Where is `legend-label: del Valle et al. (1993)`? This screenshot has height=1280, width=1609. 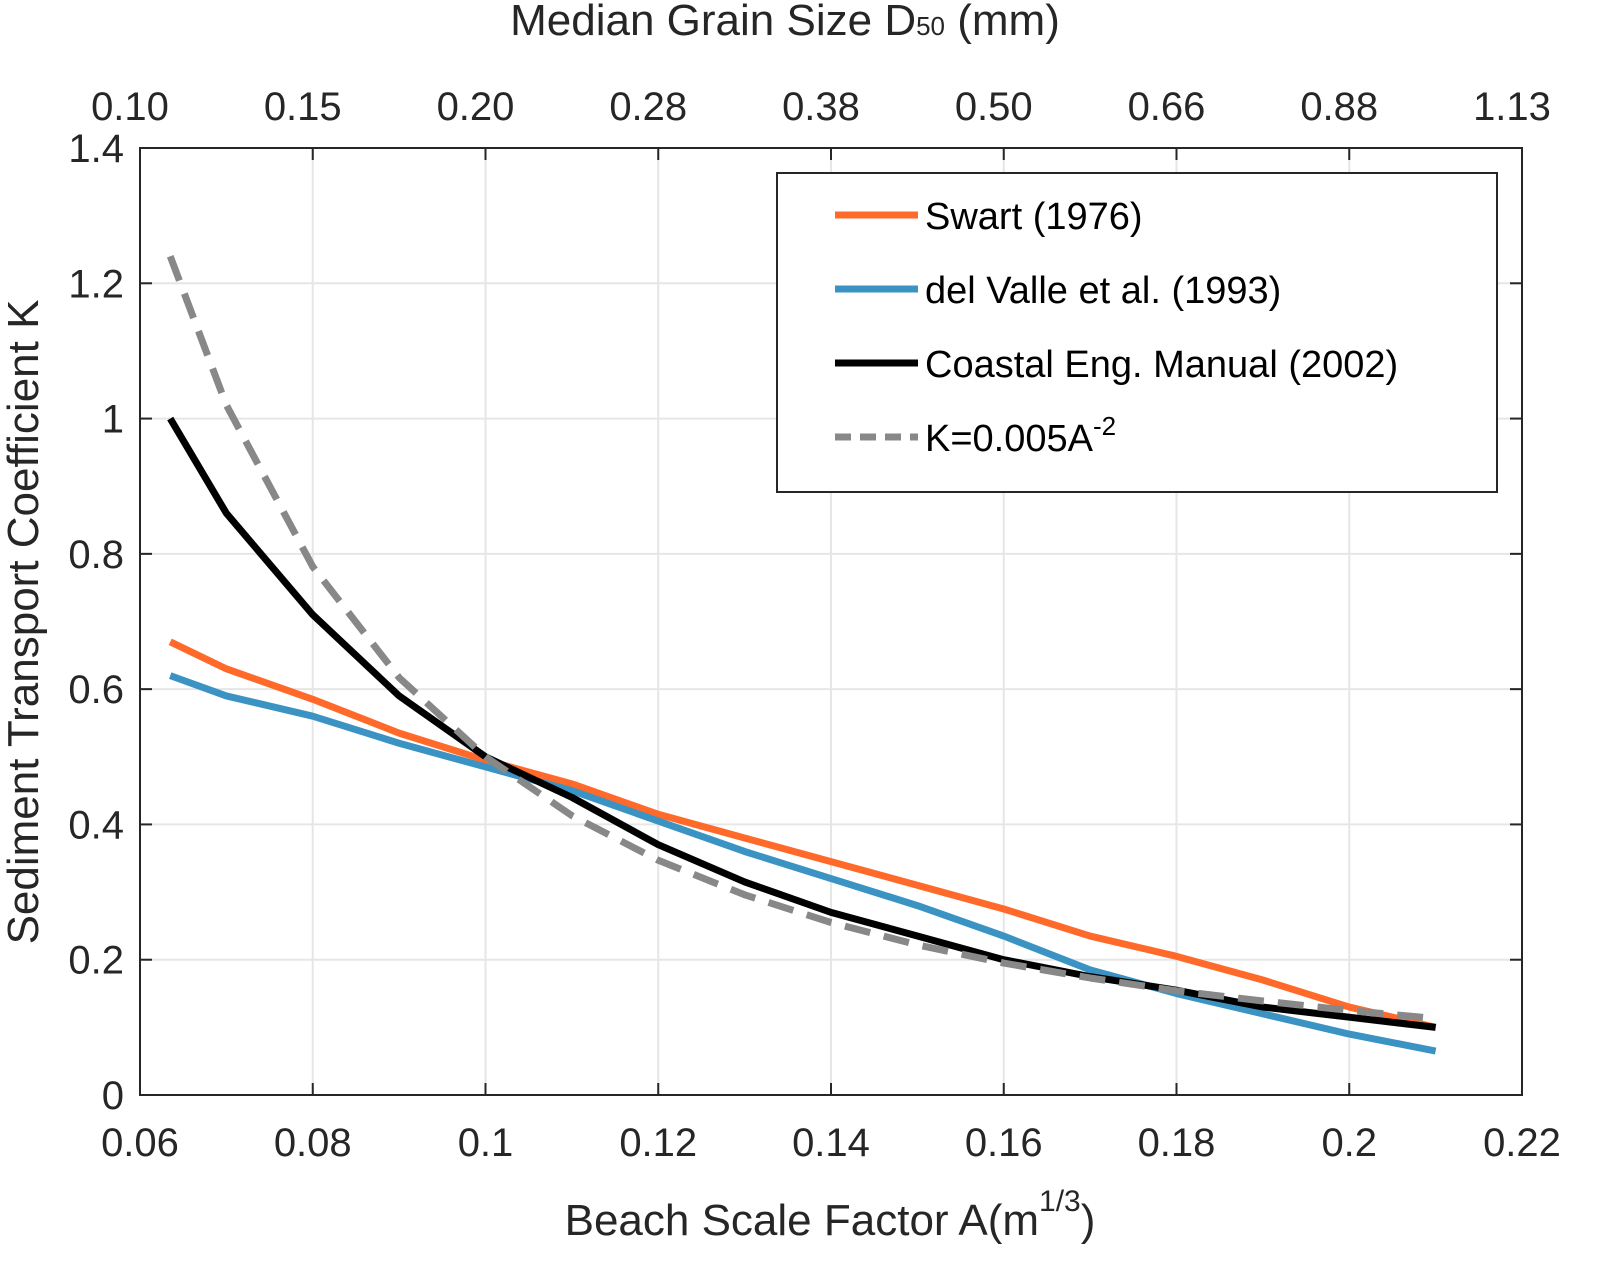
legend-label: del Valle et al. (1993) is located at coordinates (1103, 291).